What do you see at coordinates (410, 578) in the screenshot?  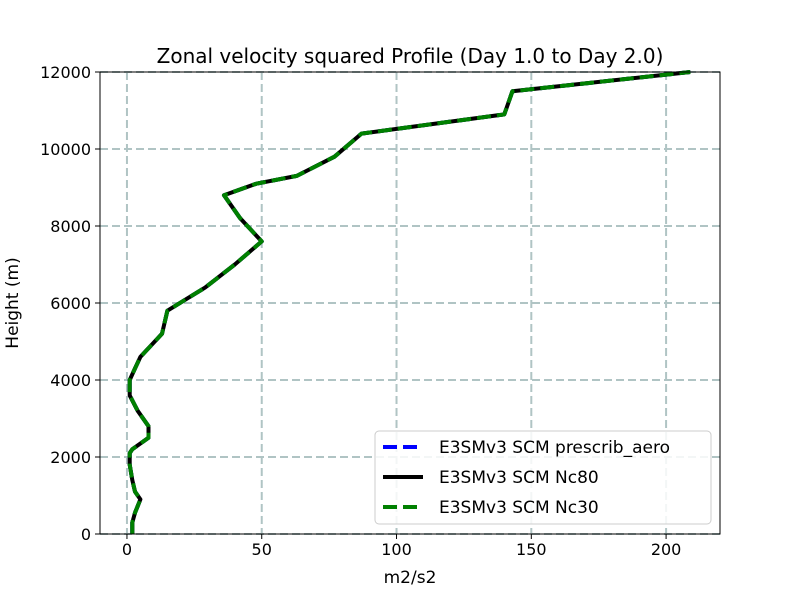 I see `x-axis-label: m2/s2` at bounding box center [410, 578].